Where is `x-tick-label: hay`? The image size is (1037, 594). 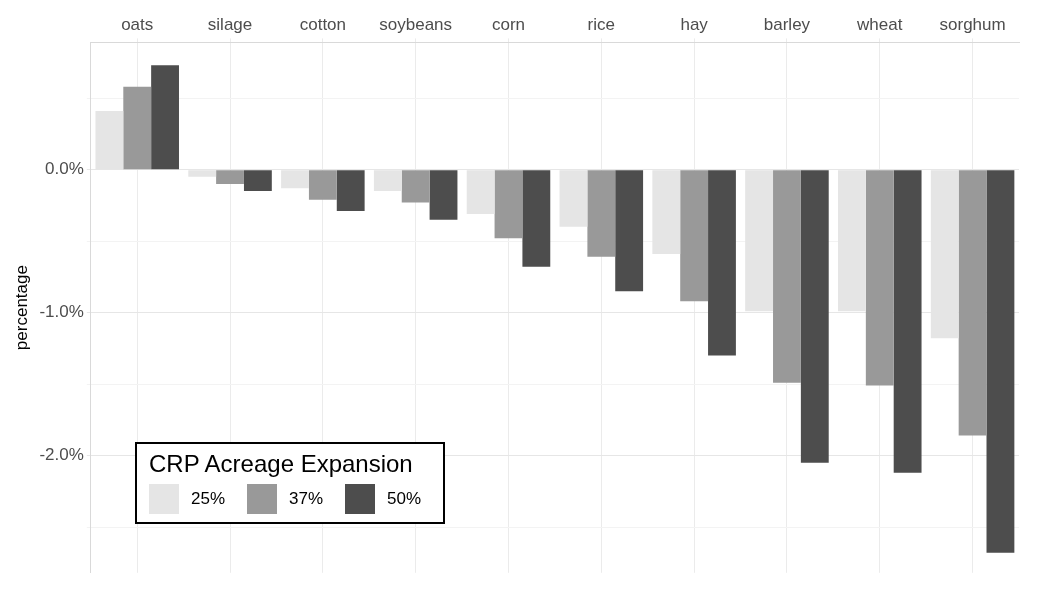 x-tick-label: hay is located at coordinates (694, 24).